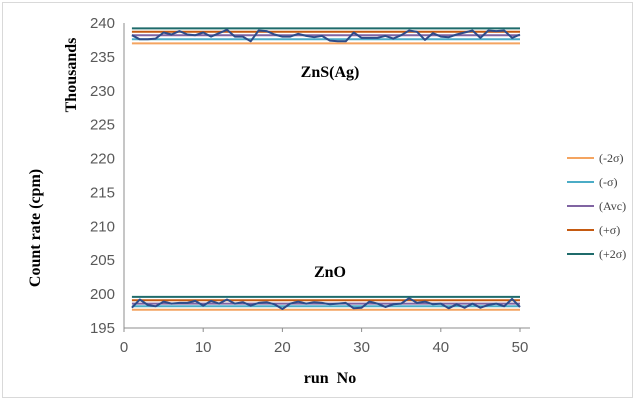  I want to click on x-tick-label: 10, so click(203, 347).